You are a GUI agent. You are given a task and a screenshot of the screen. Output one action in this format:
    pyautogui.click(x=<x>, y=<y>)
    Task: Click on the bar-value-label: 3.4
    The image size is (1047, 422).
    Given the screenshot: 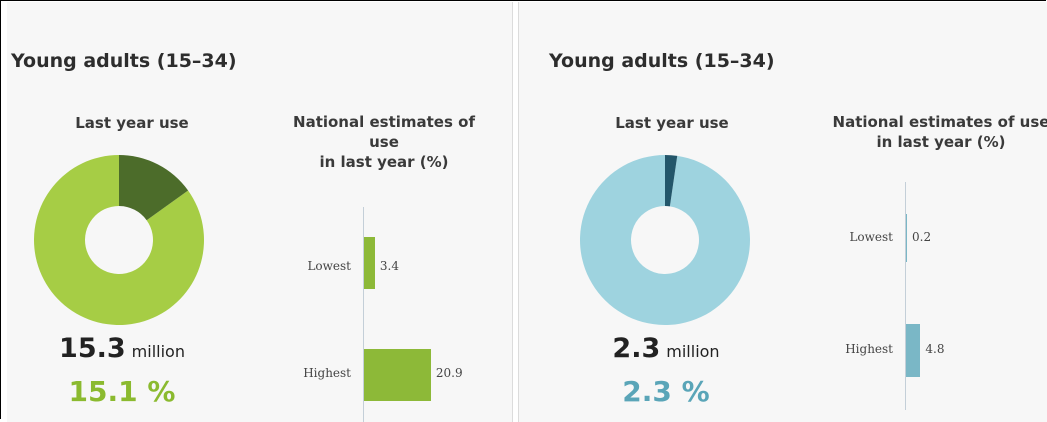 What is the action you would take?
    pyautogui.click(x=389, y=266)
    